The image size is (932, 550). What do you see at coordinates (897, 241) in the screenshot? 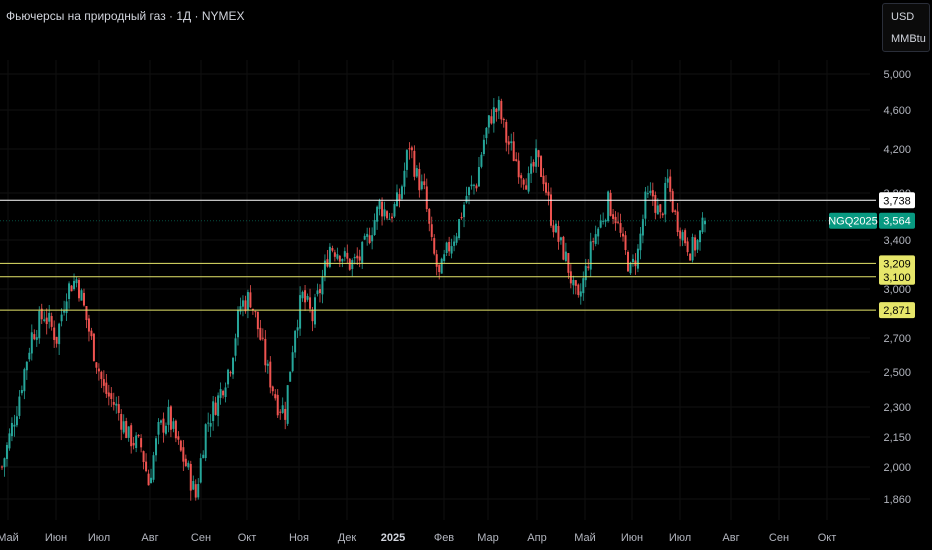
I see `price-axis-label: 3,400` at bounding box center [897, 241].